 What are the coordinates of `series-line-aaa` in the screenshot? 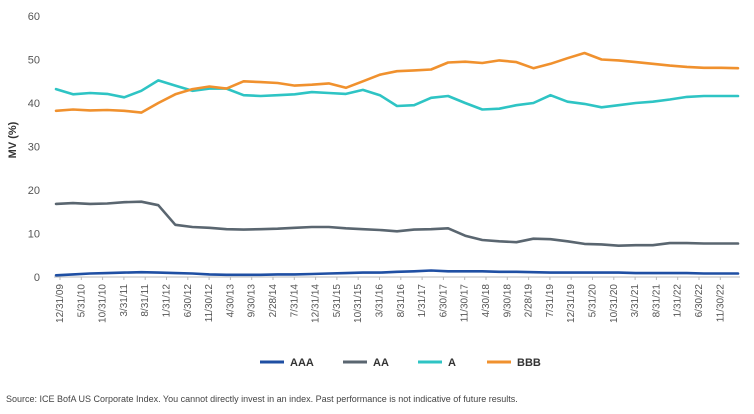 It's located at (397, 273).